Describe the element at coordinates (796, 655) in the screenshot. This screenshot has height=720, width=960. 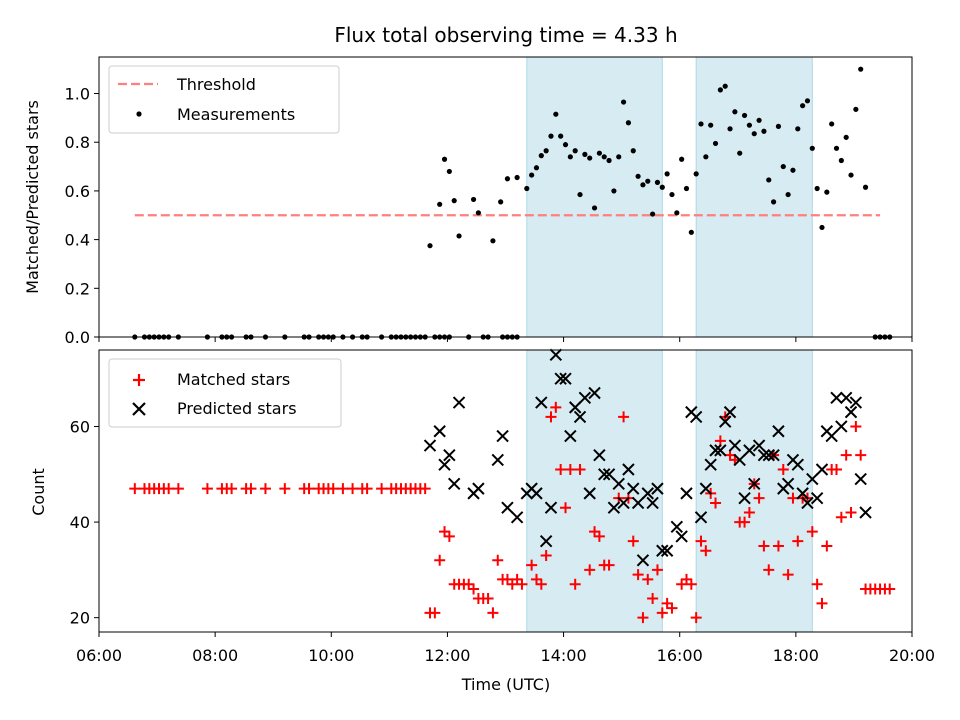
I see `x-tick-label: 18:00` at that location.